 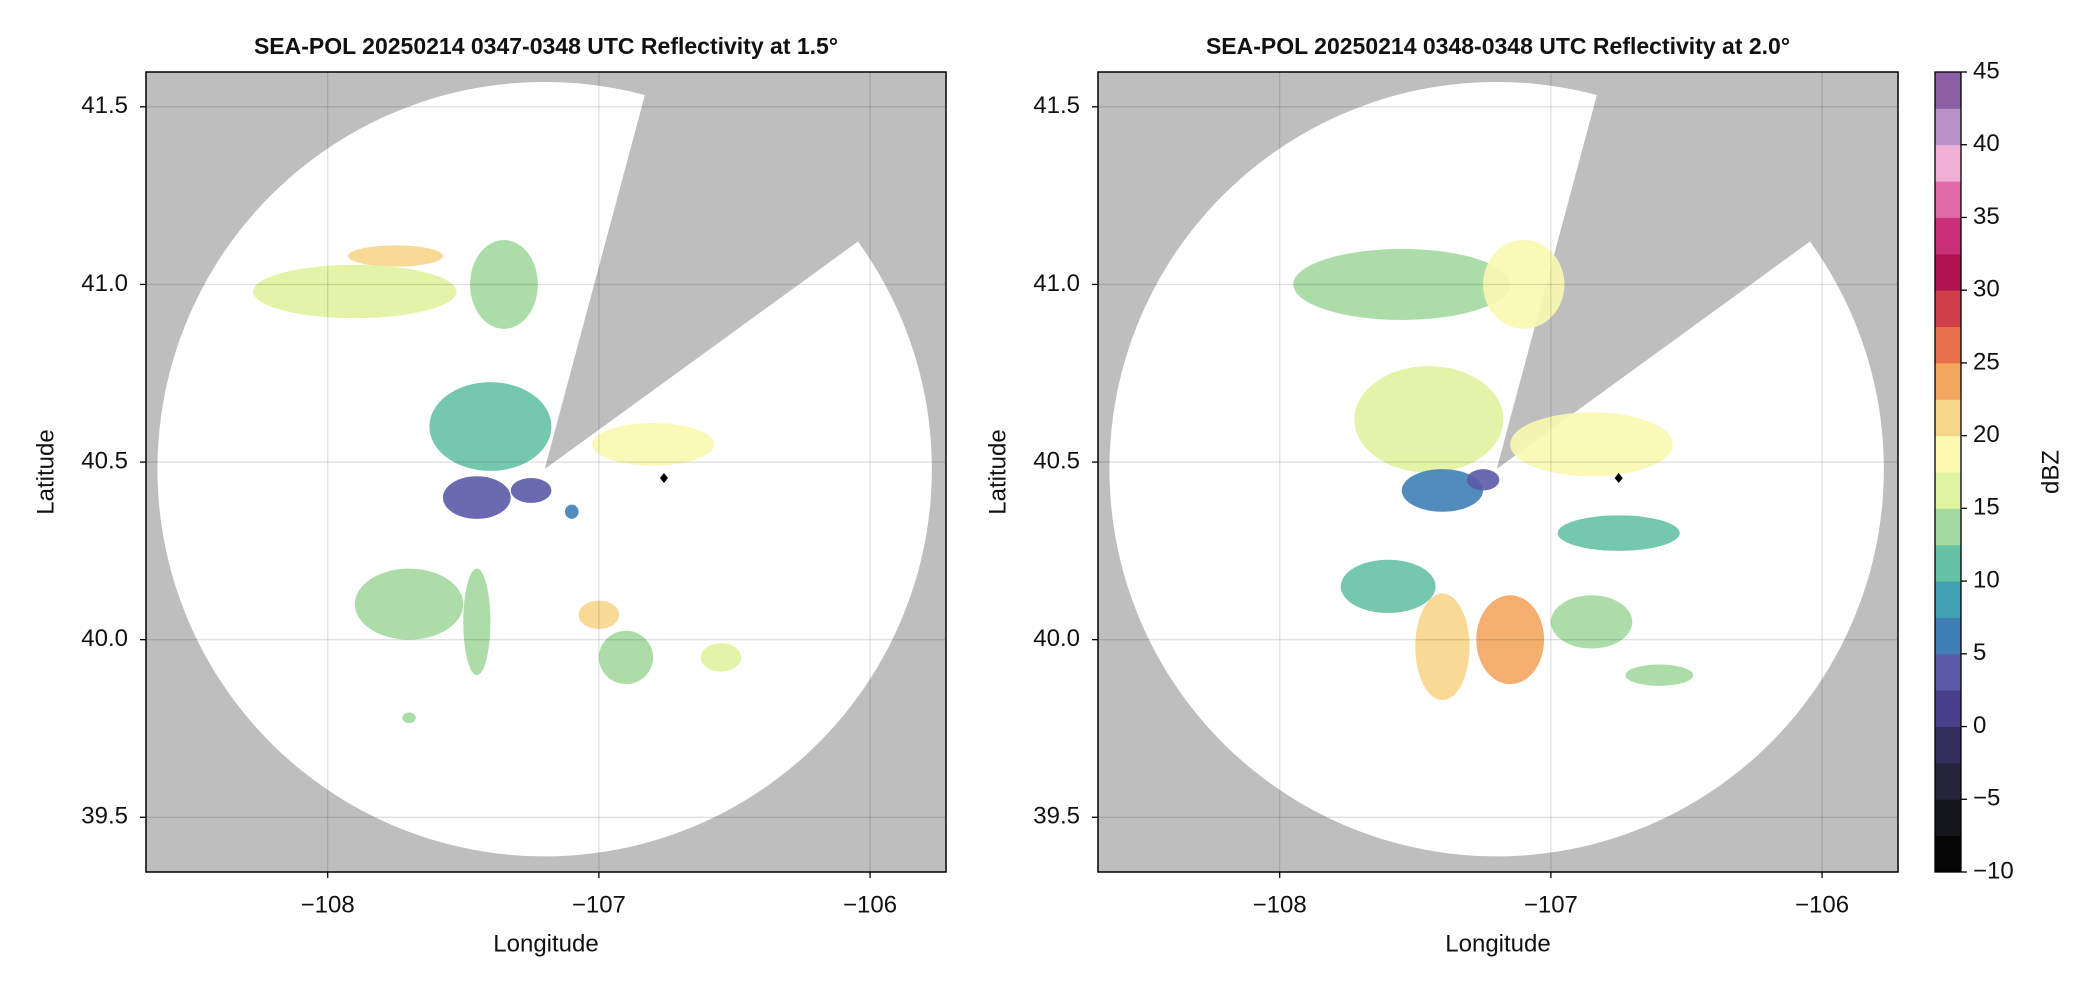 I want to click on colorbar-tick-label: 10, so click(x=1986, y=579).